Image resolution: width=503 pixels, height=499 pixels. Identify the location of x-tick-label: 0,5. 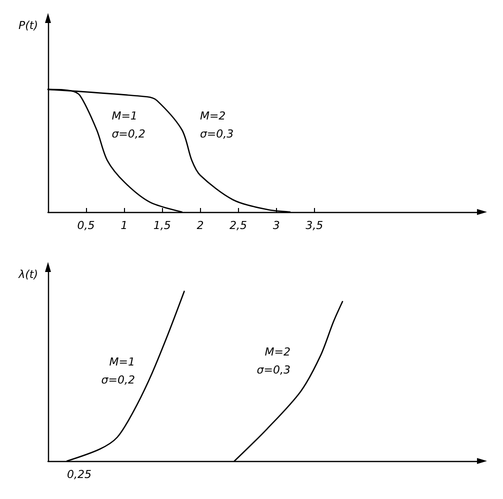
(86, 225).